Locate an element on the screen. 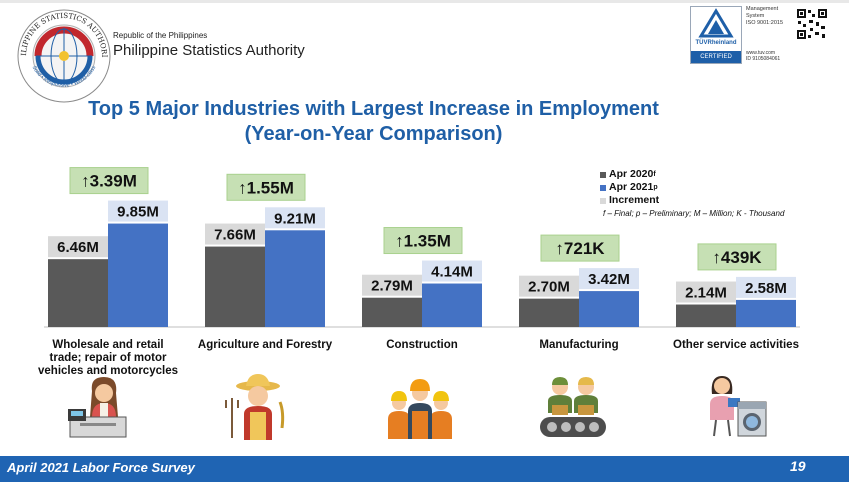 The width and height of the screenshot is (849, 482). tuv-badge: TÜVRheinland CERTIFIED is located at coordinates (716, 35).